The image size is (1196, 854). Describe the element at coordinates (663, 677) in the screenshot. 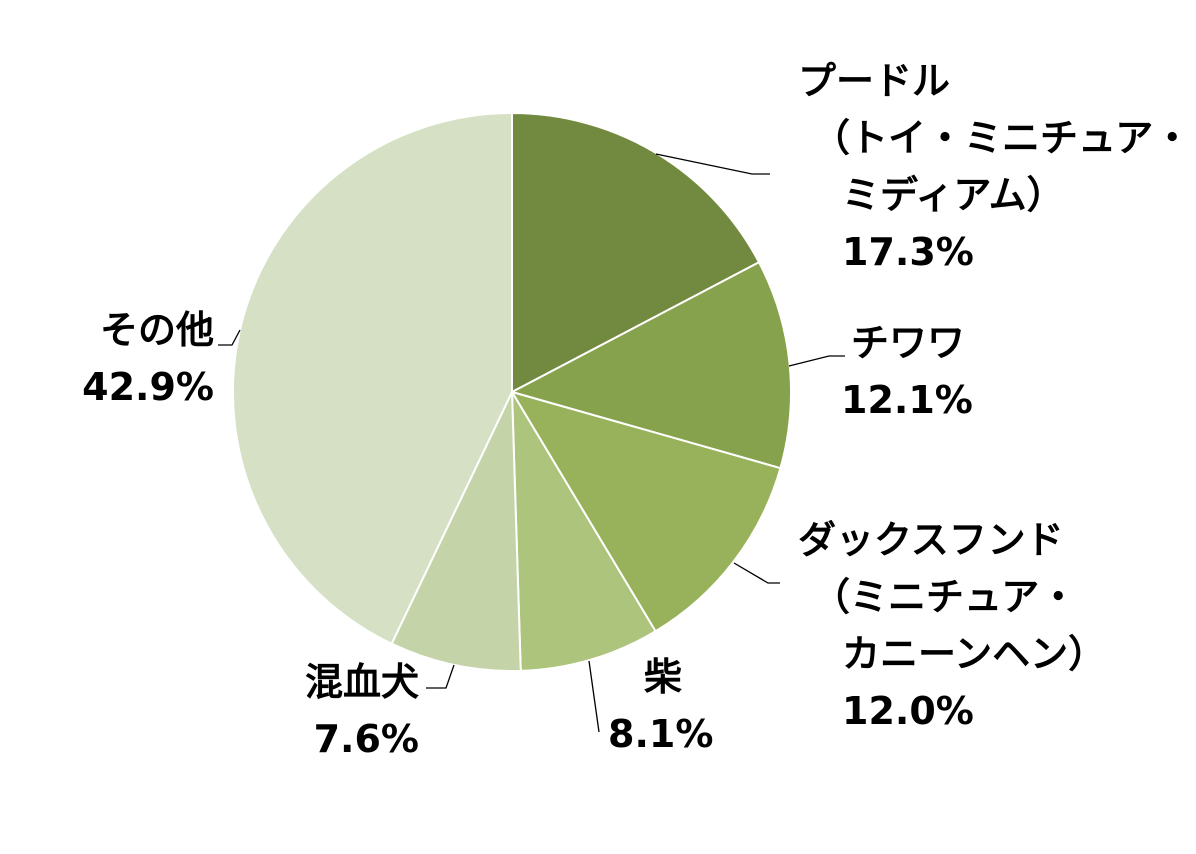

I see `slice-name-label: 柴` at that location.